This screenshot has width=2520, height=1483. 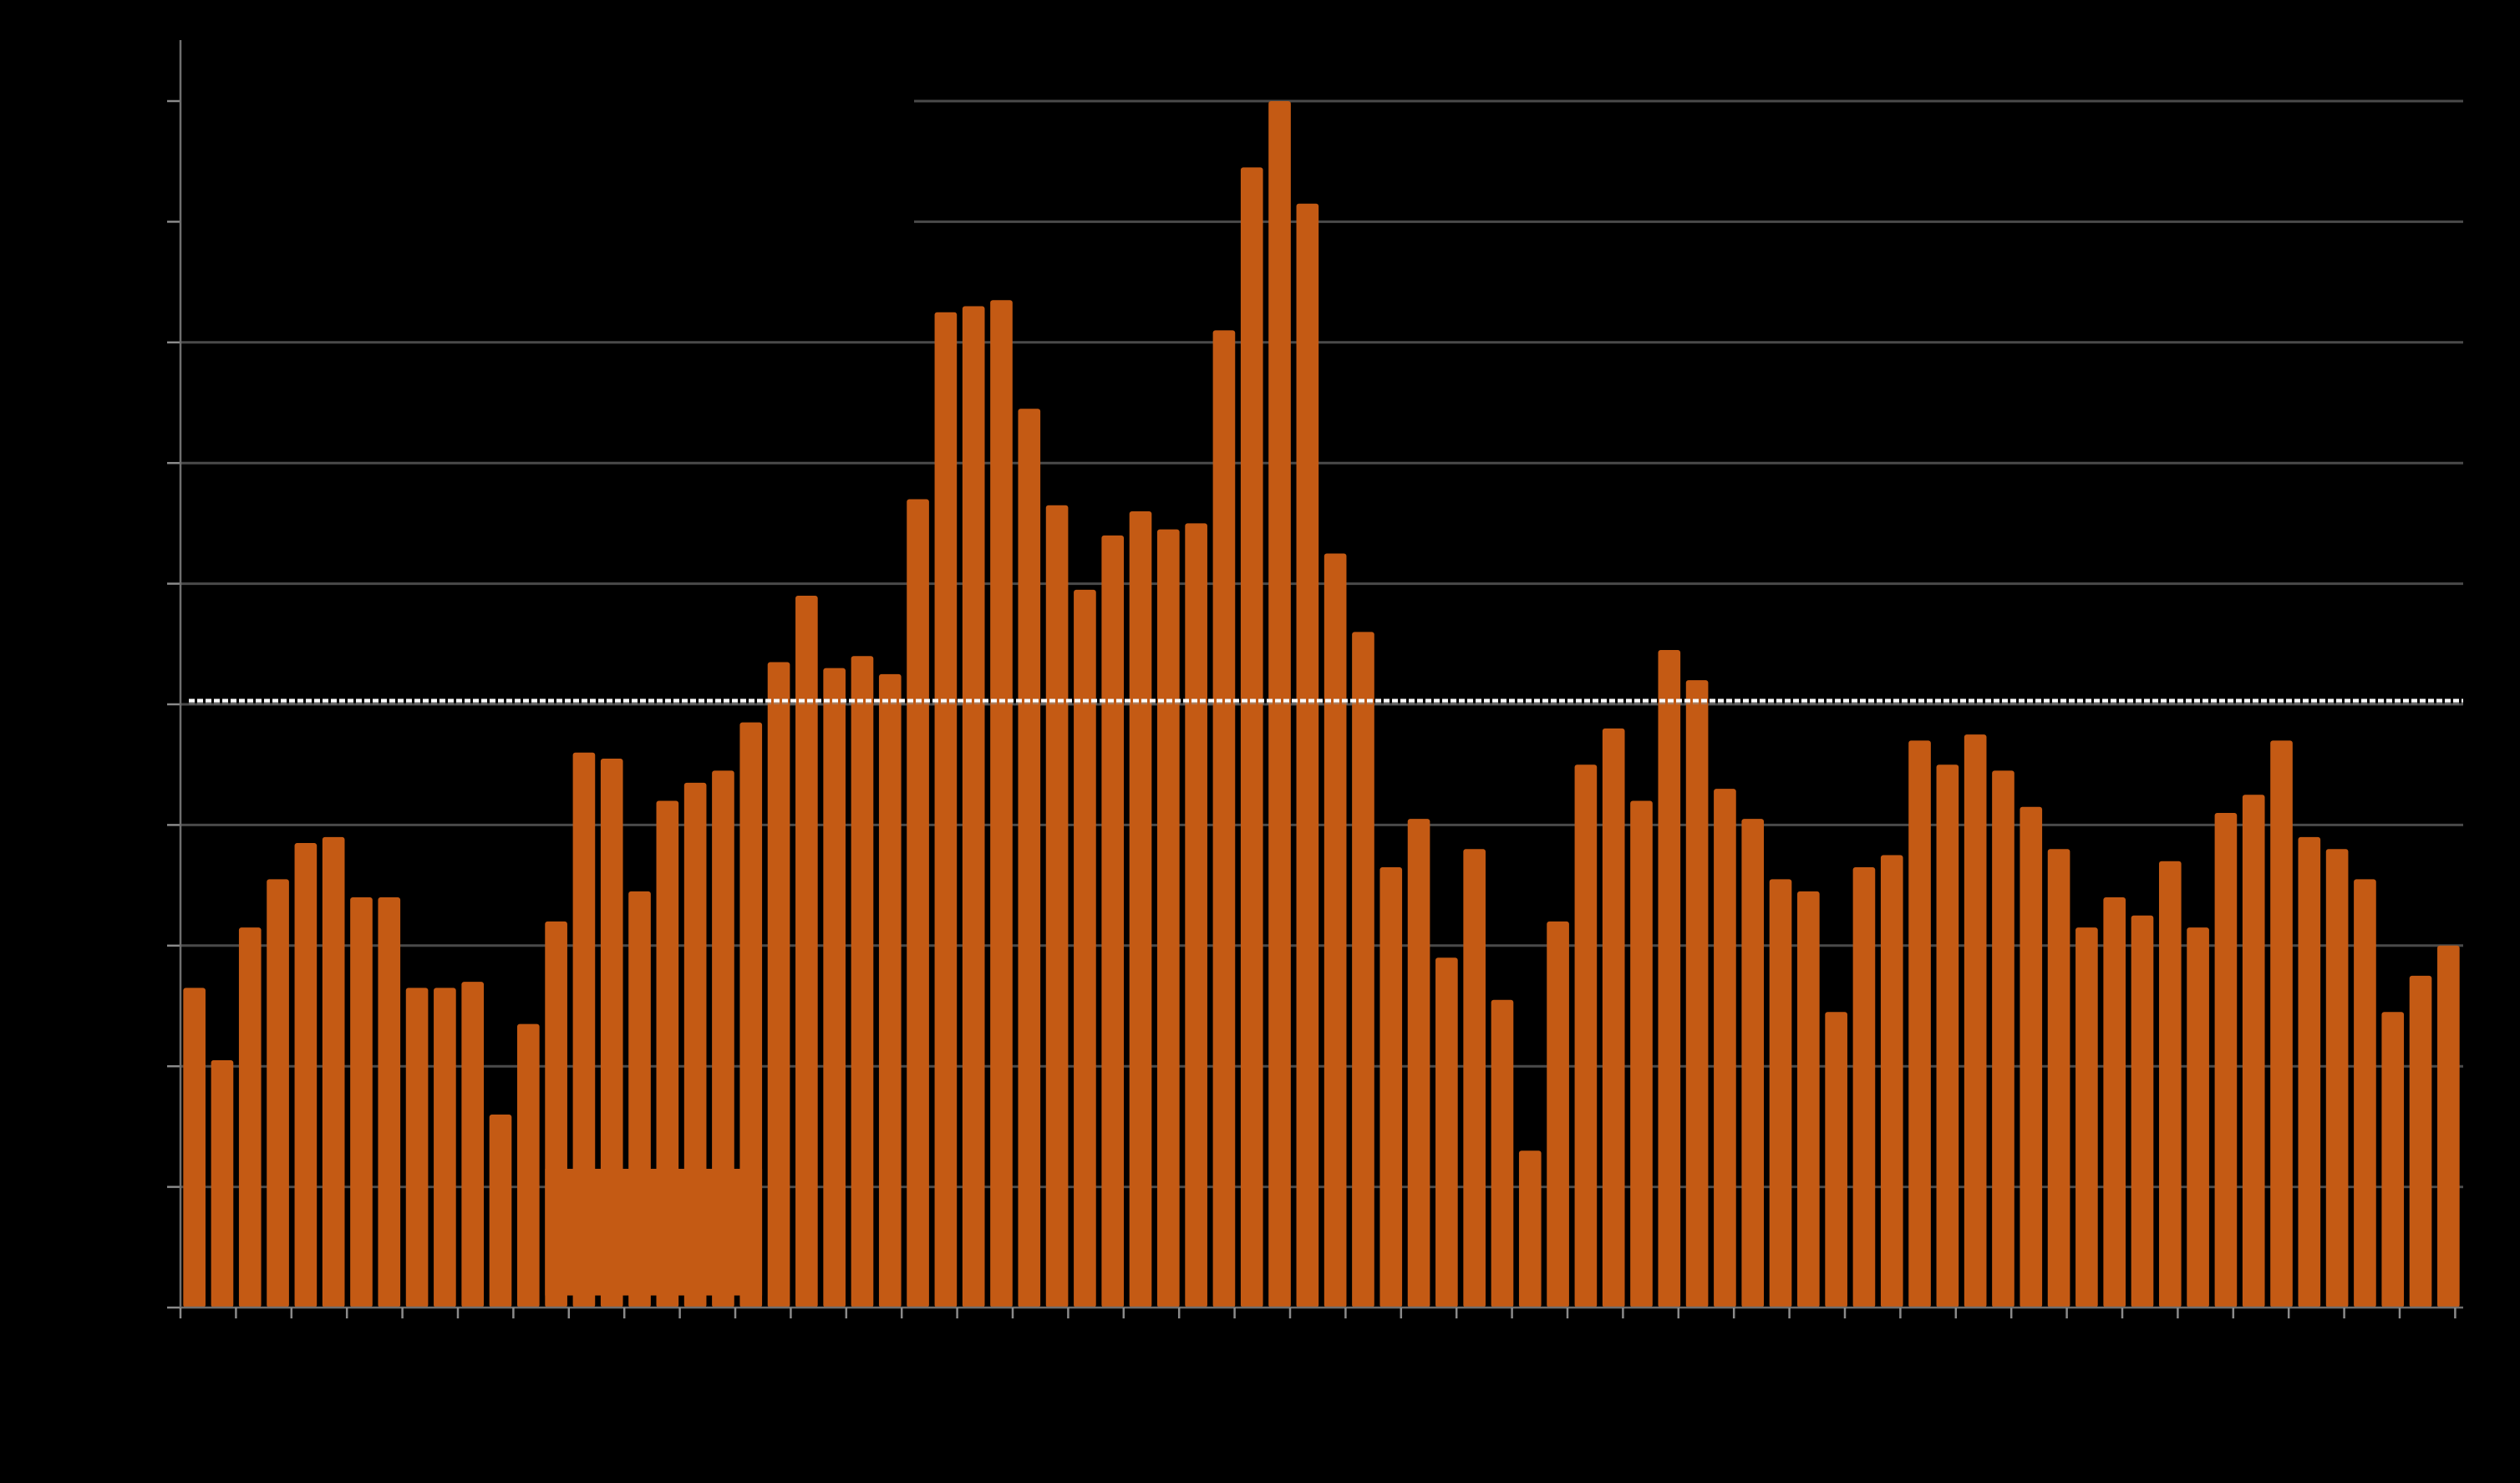 I want to click on reference-line-layer, so click(x=1326, y=701).